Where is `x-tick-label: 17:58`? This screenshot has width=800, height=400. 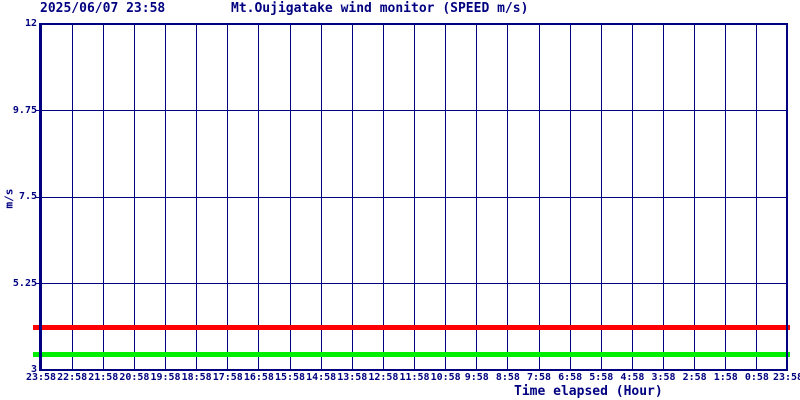
x-tick-label: 17:58 is located at coordinates (227, 377).